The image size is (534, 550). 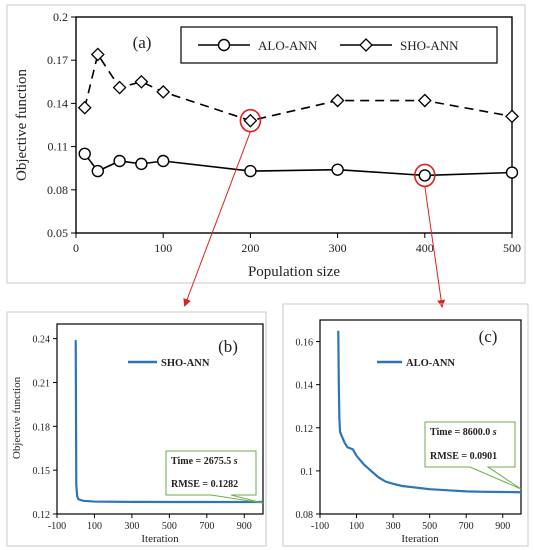 What do you see at coordinates (429, 526) in the screenshot?
I see `c-x-tick-label: 500` at bounding box center [429, 526].